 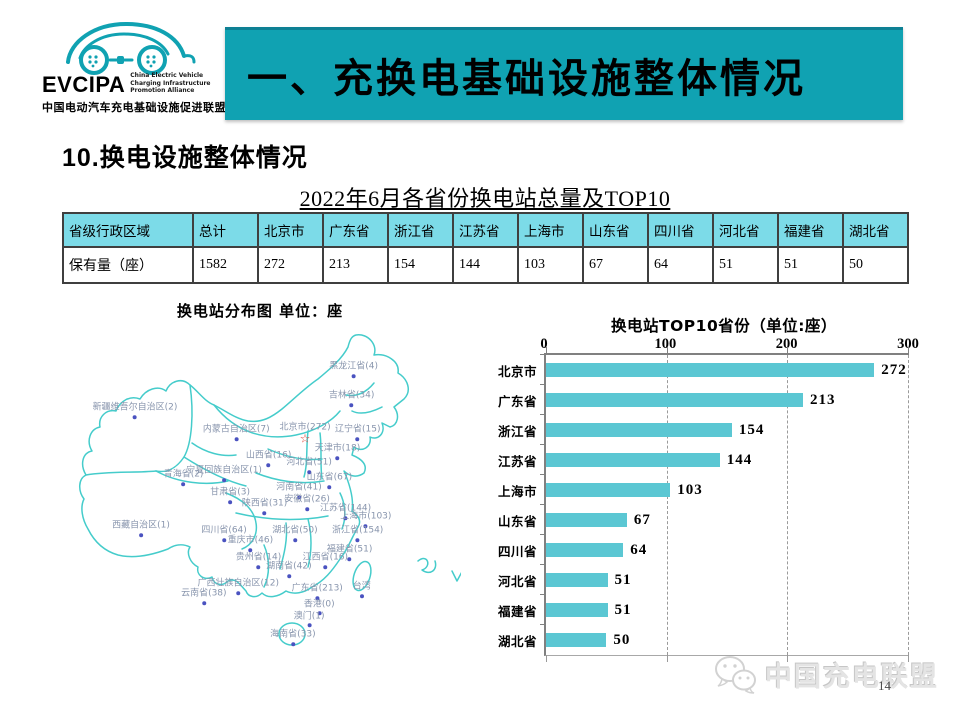 What do you see at coordinates (128, 265) in the screenshot?
I see `table-cell: 保有量（座）` at bounding box center [128, 265].